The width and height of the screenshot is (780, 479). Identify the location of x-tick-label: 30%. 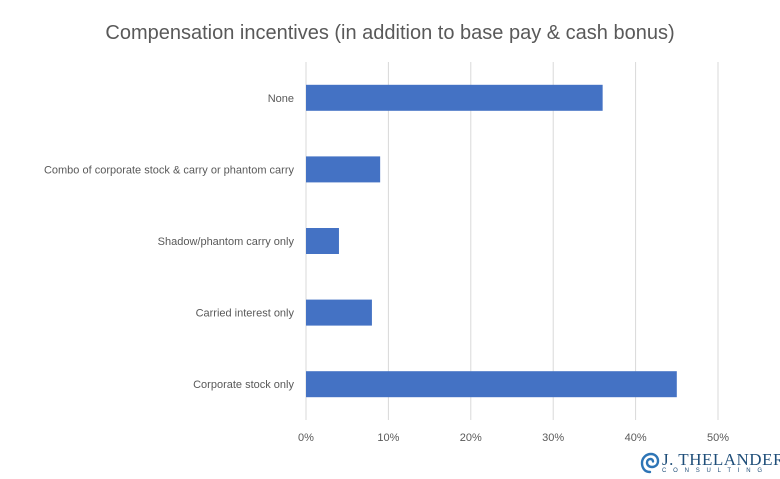
(553, 438).